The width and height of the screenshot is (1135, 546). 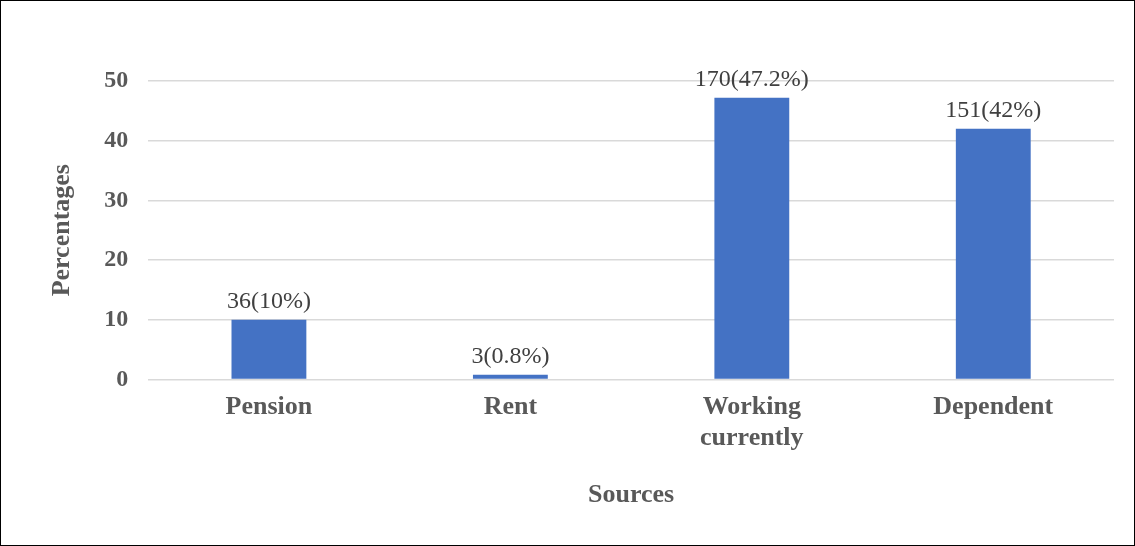 I want to click on y-tick-label: 30, so click(x=116, y=198).